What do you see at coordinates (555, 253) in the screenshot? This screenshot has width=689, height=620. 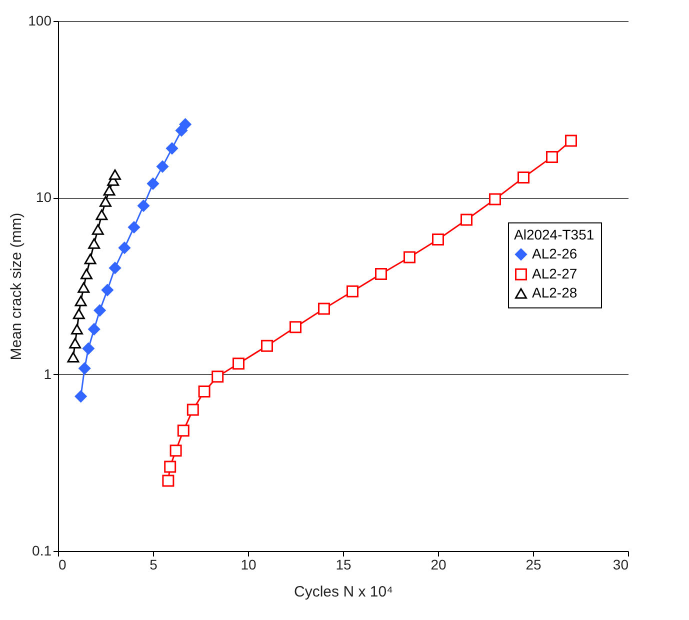 I see `legend-label: AL2-26` at bounding box center [555, 253].